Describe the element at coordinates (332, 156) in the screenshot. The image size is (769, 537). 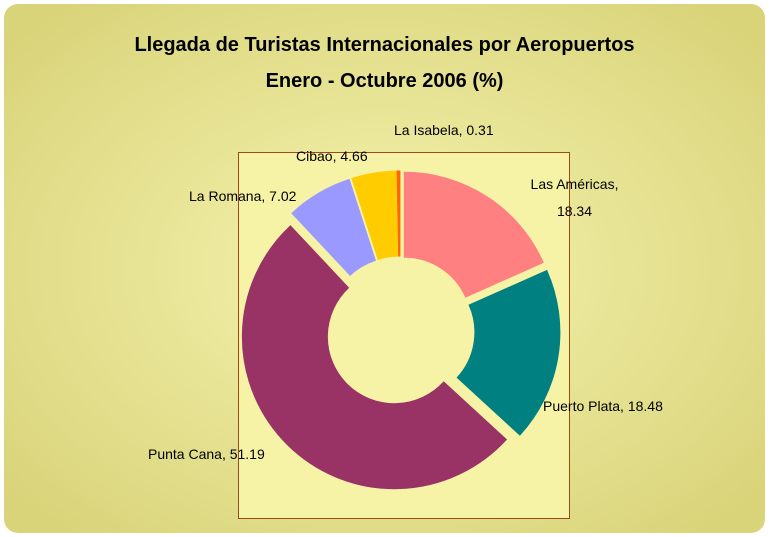
I see `data-label: Cibao, 4.66` at that location.